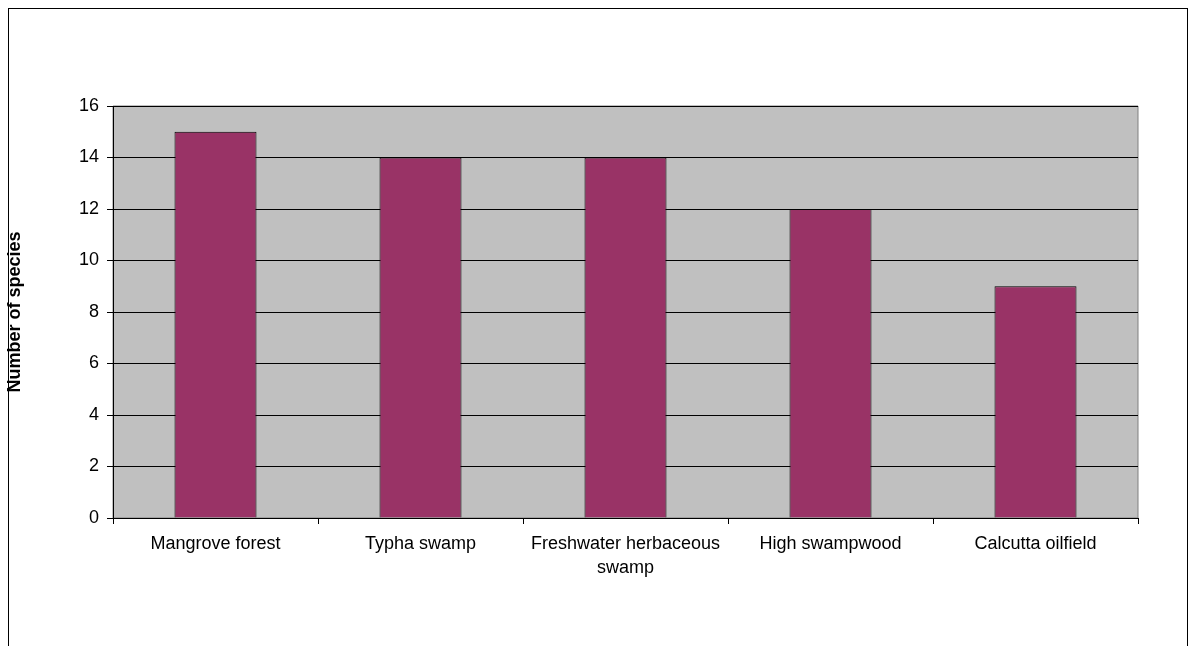  What do you see at coordinates (88, 259) in the screenshot?
I see `y-tick-label: 10` at bounding box center [88, 259].